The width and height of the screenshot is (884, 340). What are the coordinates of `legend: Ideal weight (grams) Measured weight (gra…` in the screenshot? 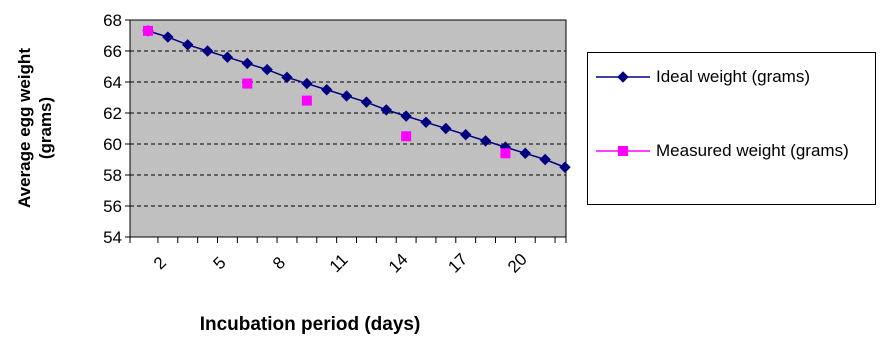 It's located at (731, 128).